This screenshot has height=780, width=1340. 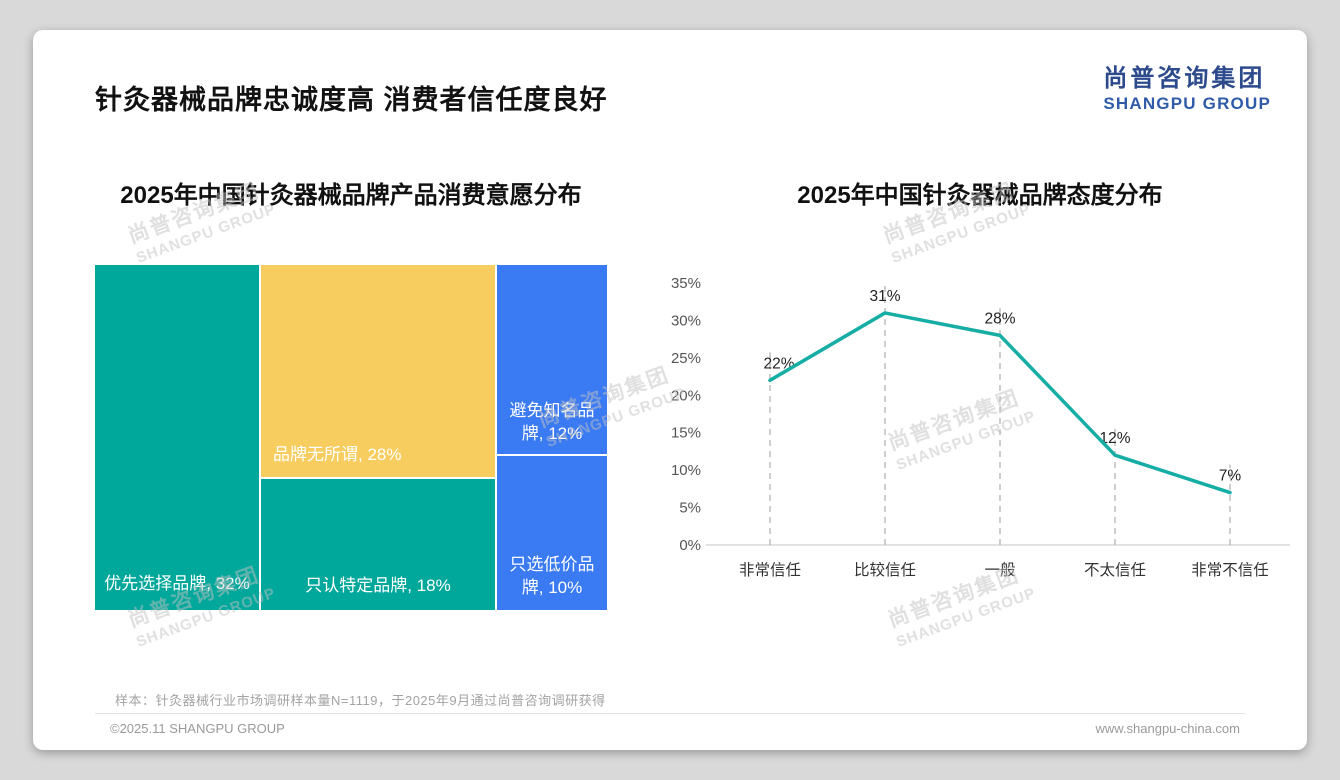 What do you see at coordinates (980, 195) in the screenshot?
I see `line-chart-title: 2025年中国针灸器械品牌态度分布` at bounding box center [980, 195].